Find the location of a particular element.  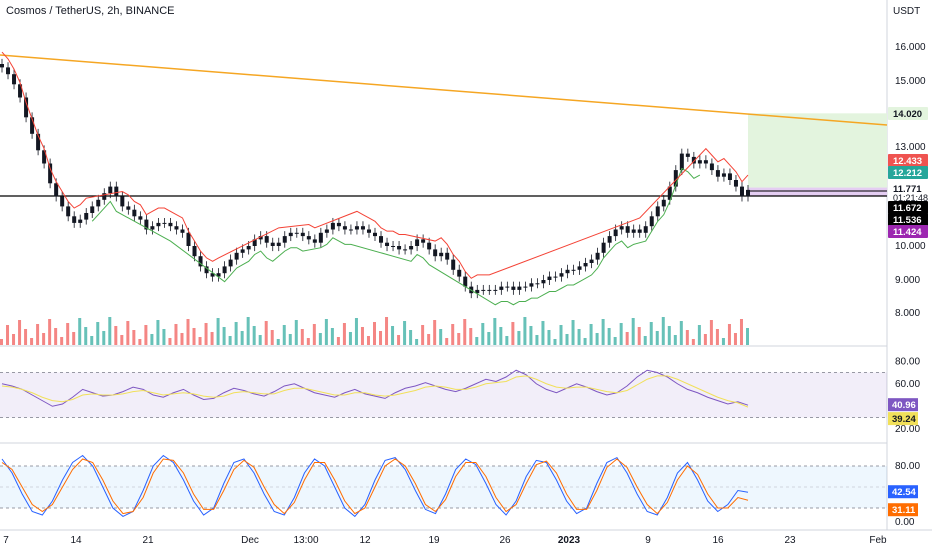

rsi-pane is located at coordinates (443, 393).